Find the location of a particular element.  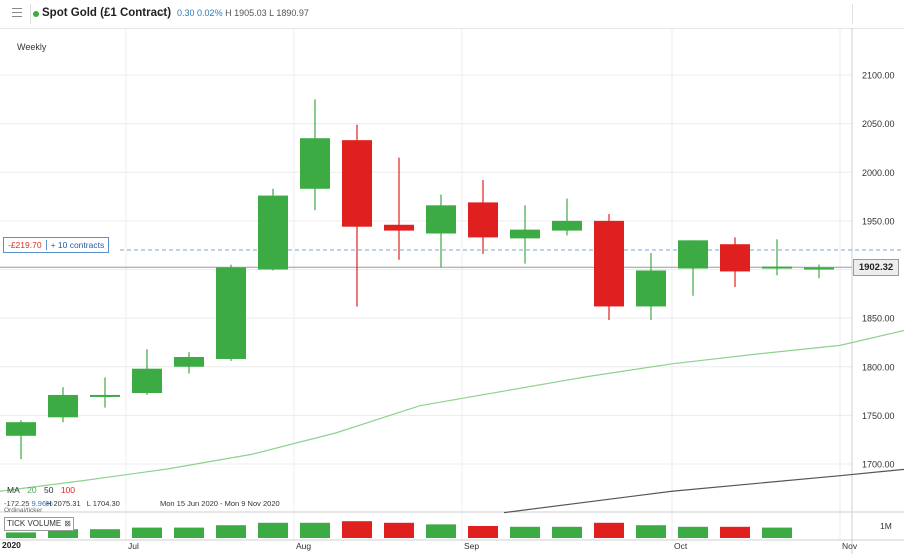

order-tag: -£219.70 + 10 contracts is located at coordinates (56, 245).